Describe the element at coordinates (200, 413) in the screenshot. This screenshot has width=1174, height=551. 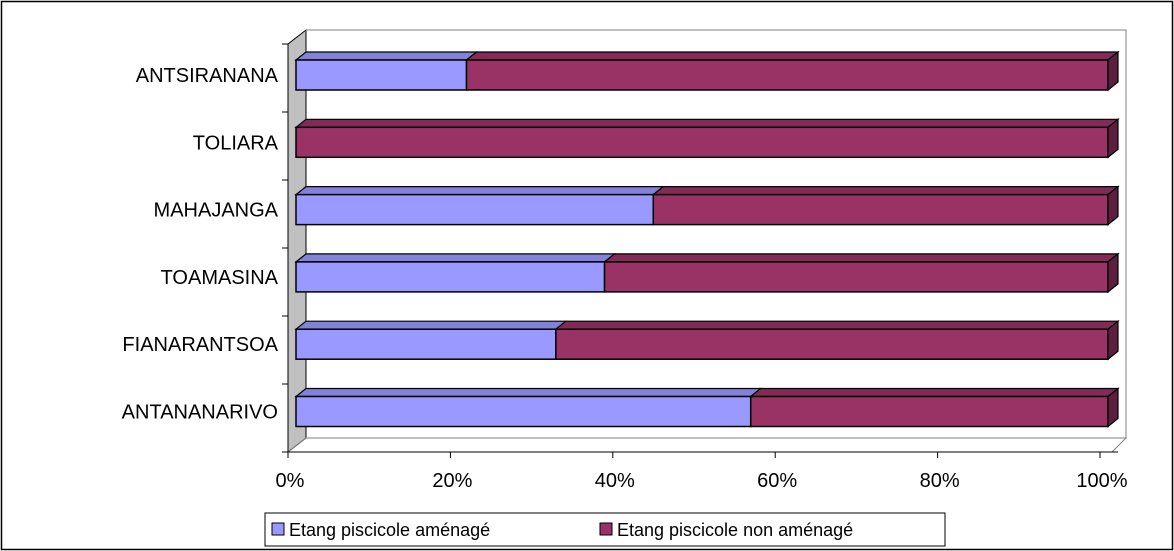
I see `category-label: ANTANANARIVO` at that location.